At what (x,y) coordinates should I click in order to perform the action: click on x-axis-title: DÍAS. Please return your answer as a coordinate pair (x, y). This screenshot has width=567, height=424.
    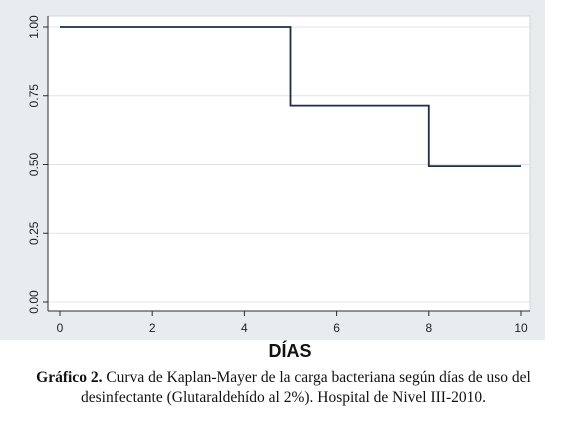
    Looking at the image, I should click on (289, 350).